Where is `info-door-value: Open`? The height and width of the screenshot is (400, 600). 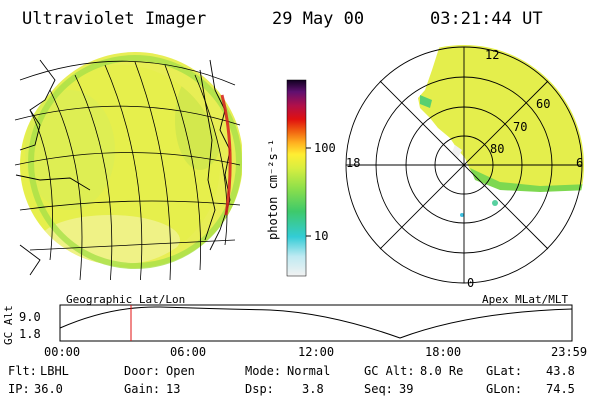
info-door-value: Open is located at coordinates (180, 371).